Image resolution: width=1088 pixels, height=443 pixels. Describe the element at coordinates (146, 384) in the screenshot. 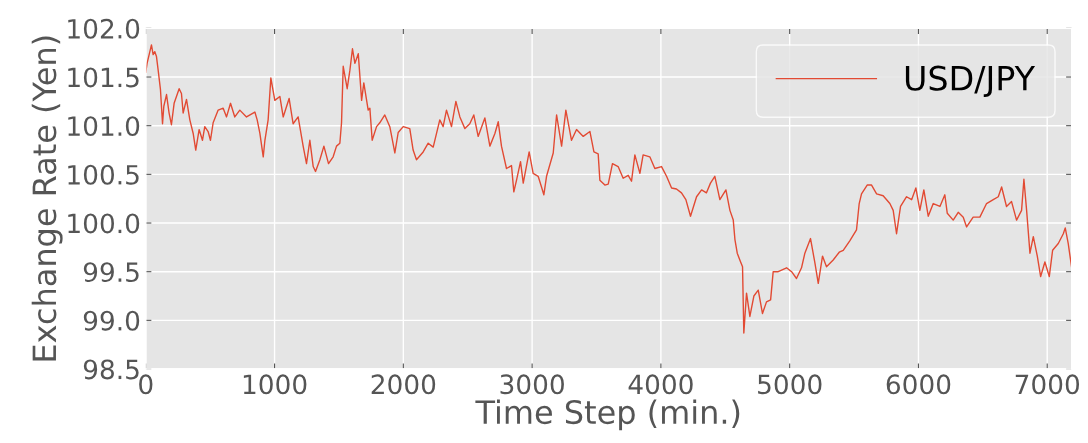

I see `x-tick-label: 0` at that location.